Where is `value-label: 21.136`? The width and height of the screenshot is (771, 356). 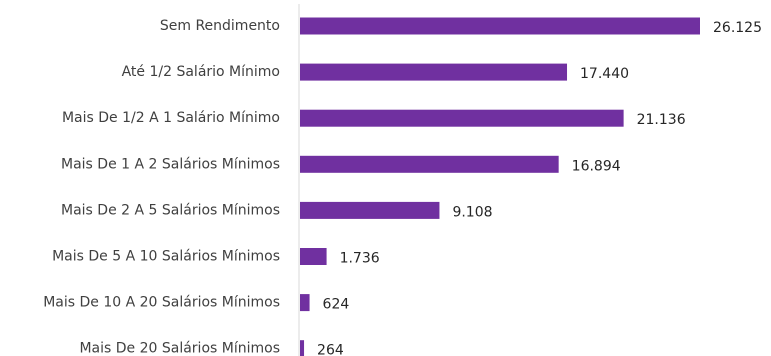
value-label: 21.136 is located at coordinates (661, 120).